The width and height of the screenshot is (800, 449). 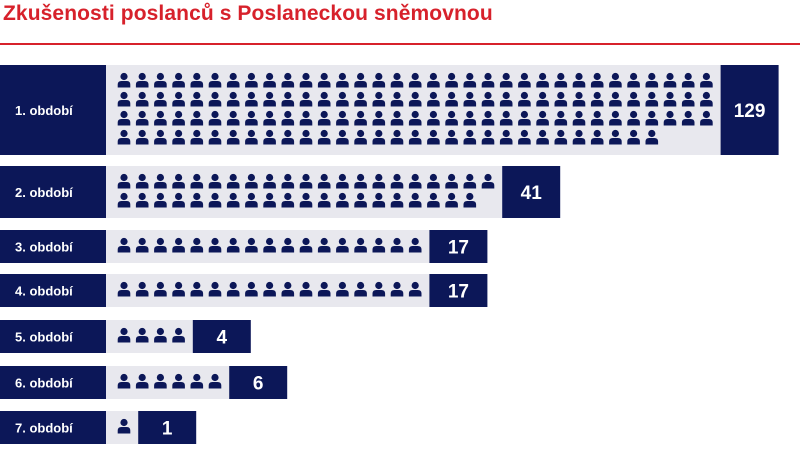 I want to click on category-label: 7. období, so click(x=44, y=428).